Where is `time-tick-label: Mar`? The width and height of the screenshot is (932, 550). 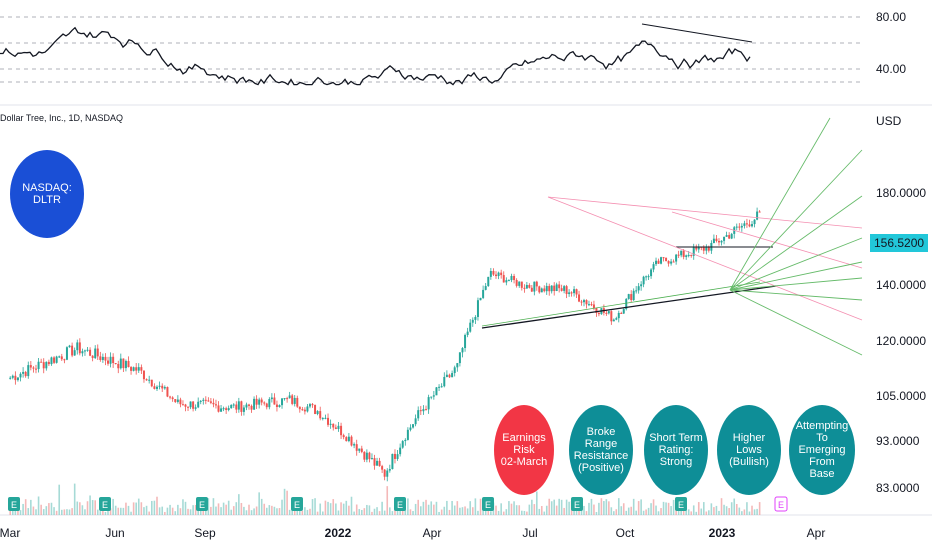
time-tick-label: Mar is located at coordinates (10, 533).